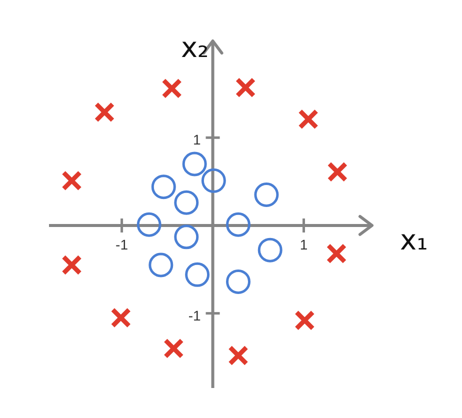 The image size is (462, 418). I want to click on y-axis-title: x₂, so click(194, 47).